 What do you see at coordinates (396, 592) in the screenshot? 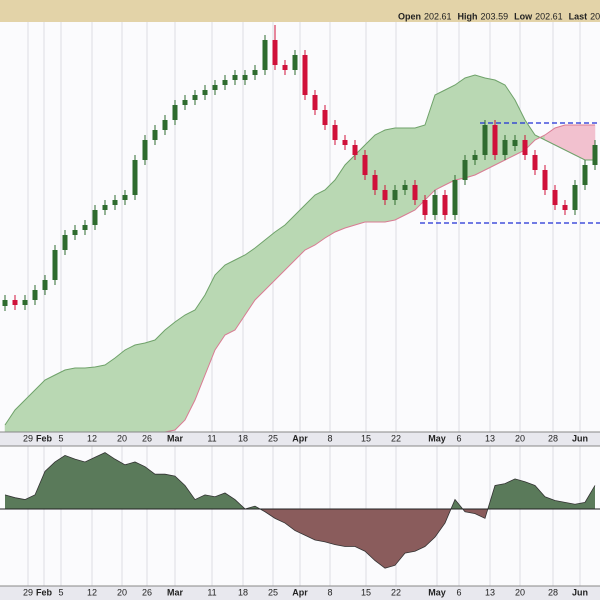
I see `x-tick-label: 22` at bounding box center [396, 592].